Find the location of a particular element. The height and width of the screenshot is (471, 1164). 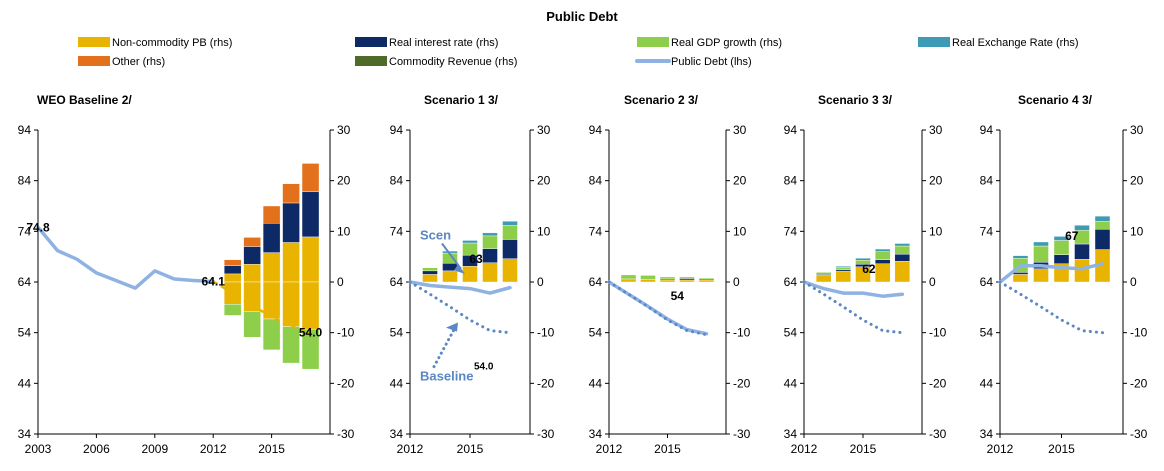

left-tick-label: 34 is located at coordinates (596, 434).